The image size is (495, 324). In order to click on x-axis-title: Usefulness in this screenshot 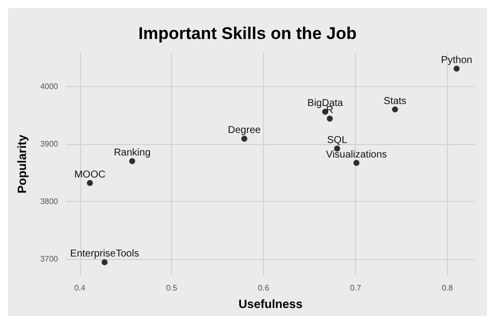, I will do `click(270, 304)`.